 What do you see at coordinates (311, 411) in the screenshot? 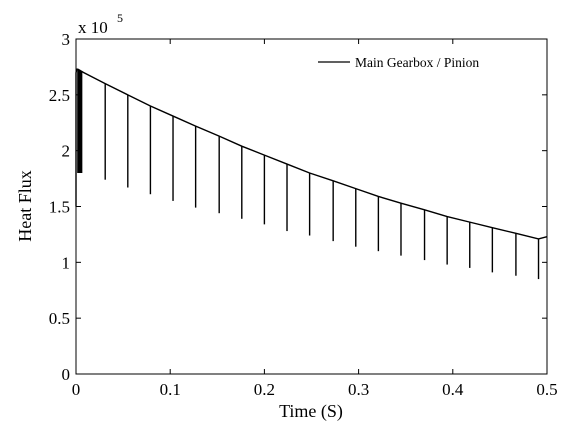
I see `x-axis-title: Time (S)` at bounding box center [311, 411].